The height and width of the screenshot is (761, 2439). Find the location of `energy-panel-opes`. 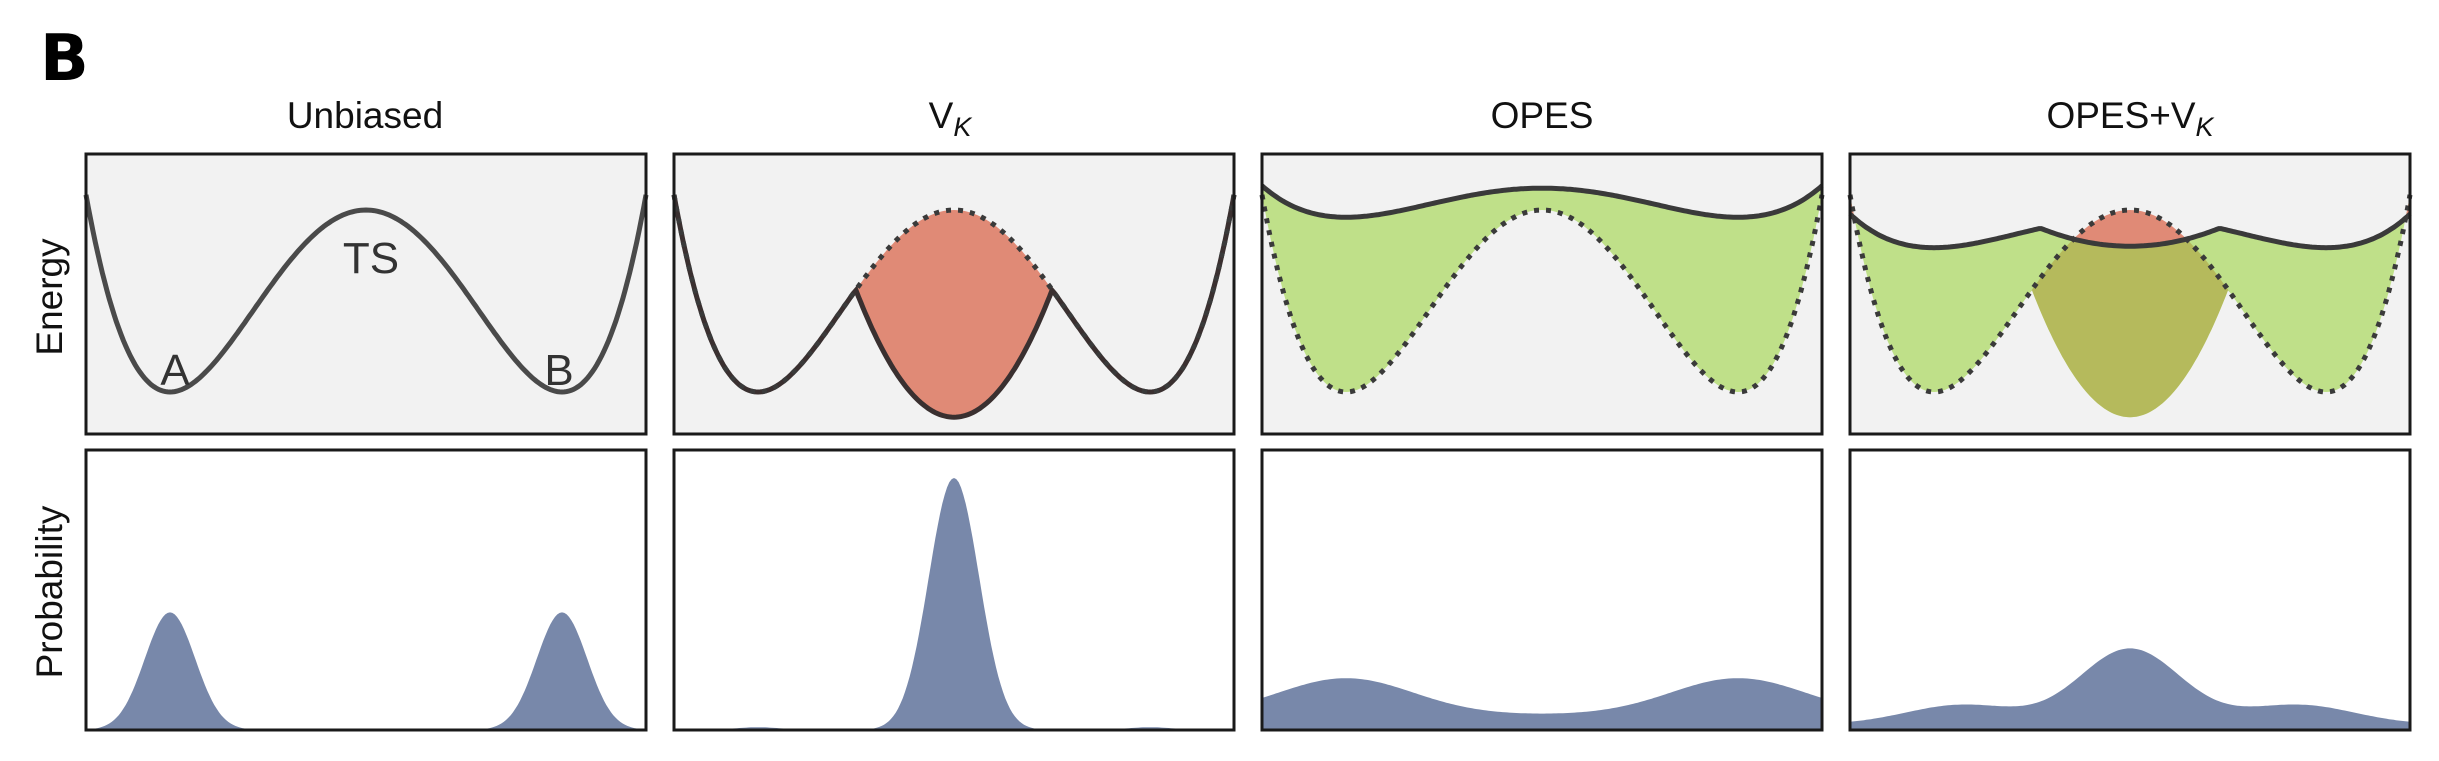

energy-panel-opes is located at coordinates (1542, 294).